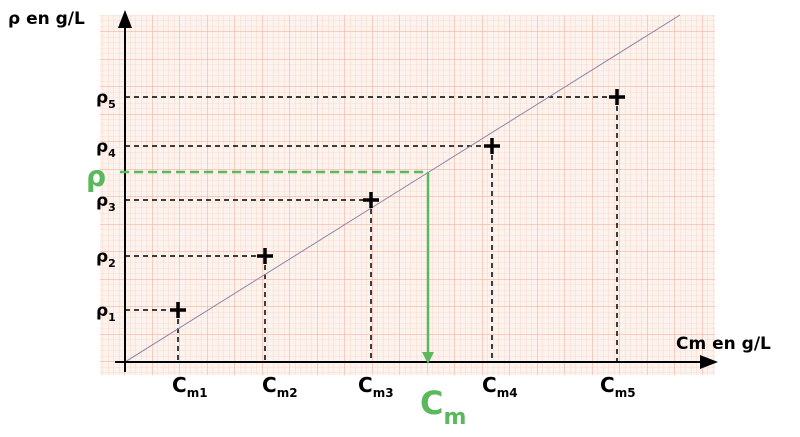 Image resolution: width=800 pixels, height=437 pixels. I want to click on y-label: ρ3, so click(106, 202).